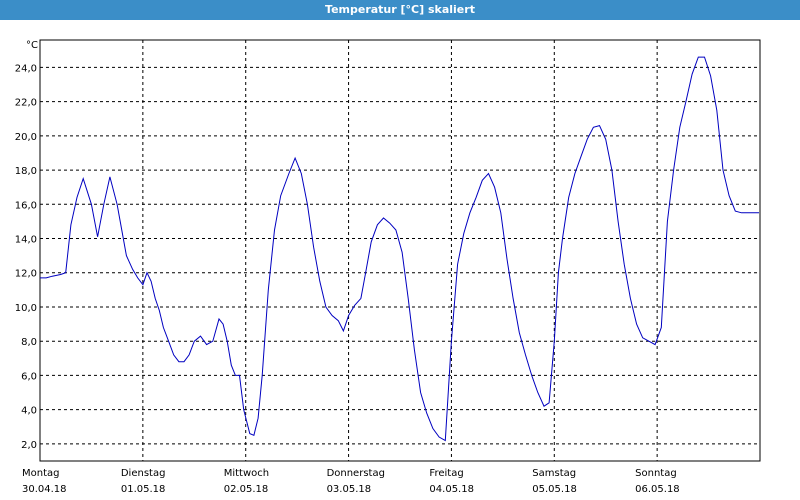  I want to click on y-tick-label: 6,0, so click(29, 376).